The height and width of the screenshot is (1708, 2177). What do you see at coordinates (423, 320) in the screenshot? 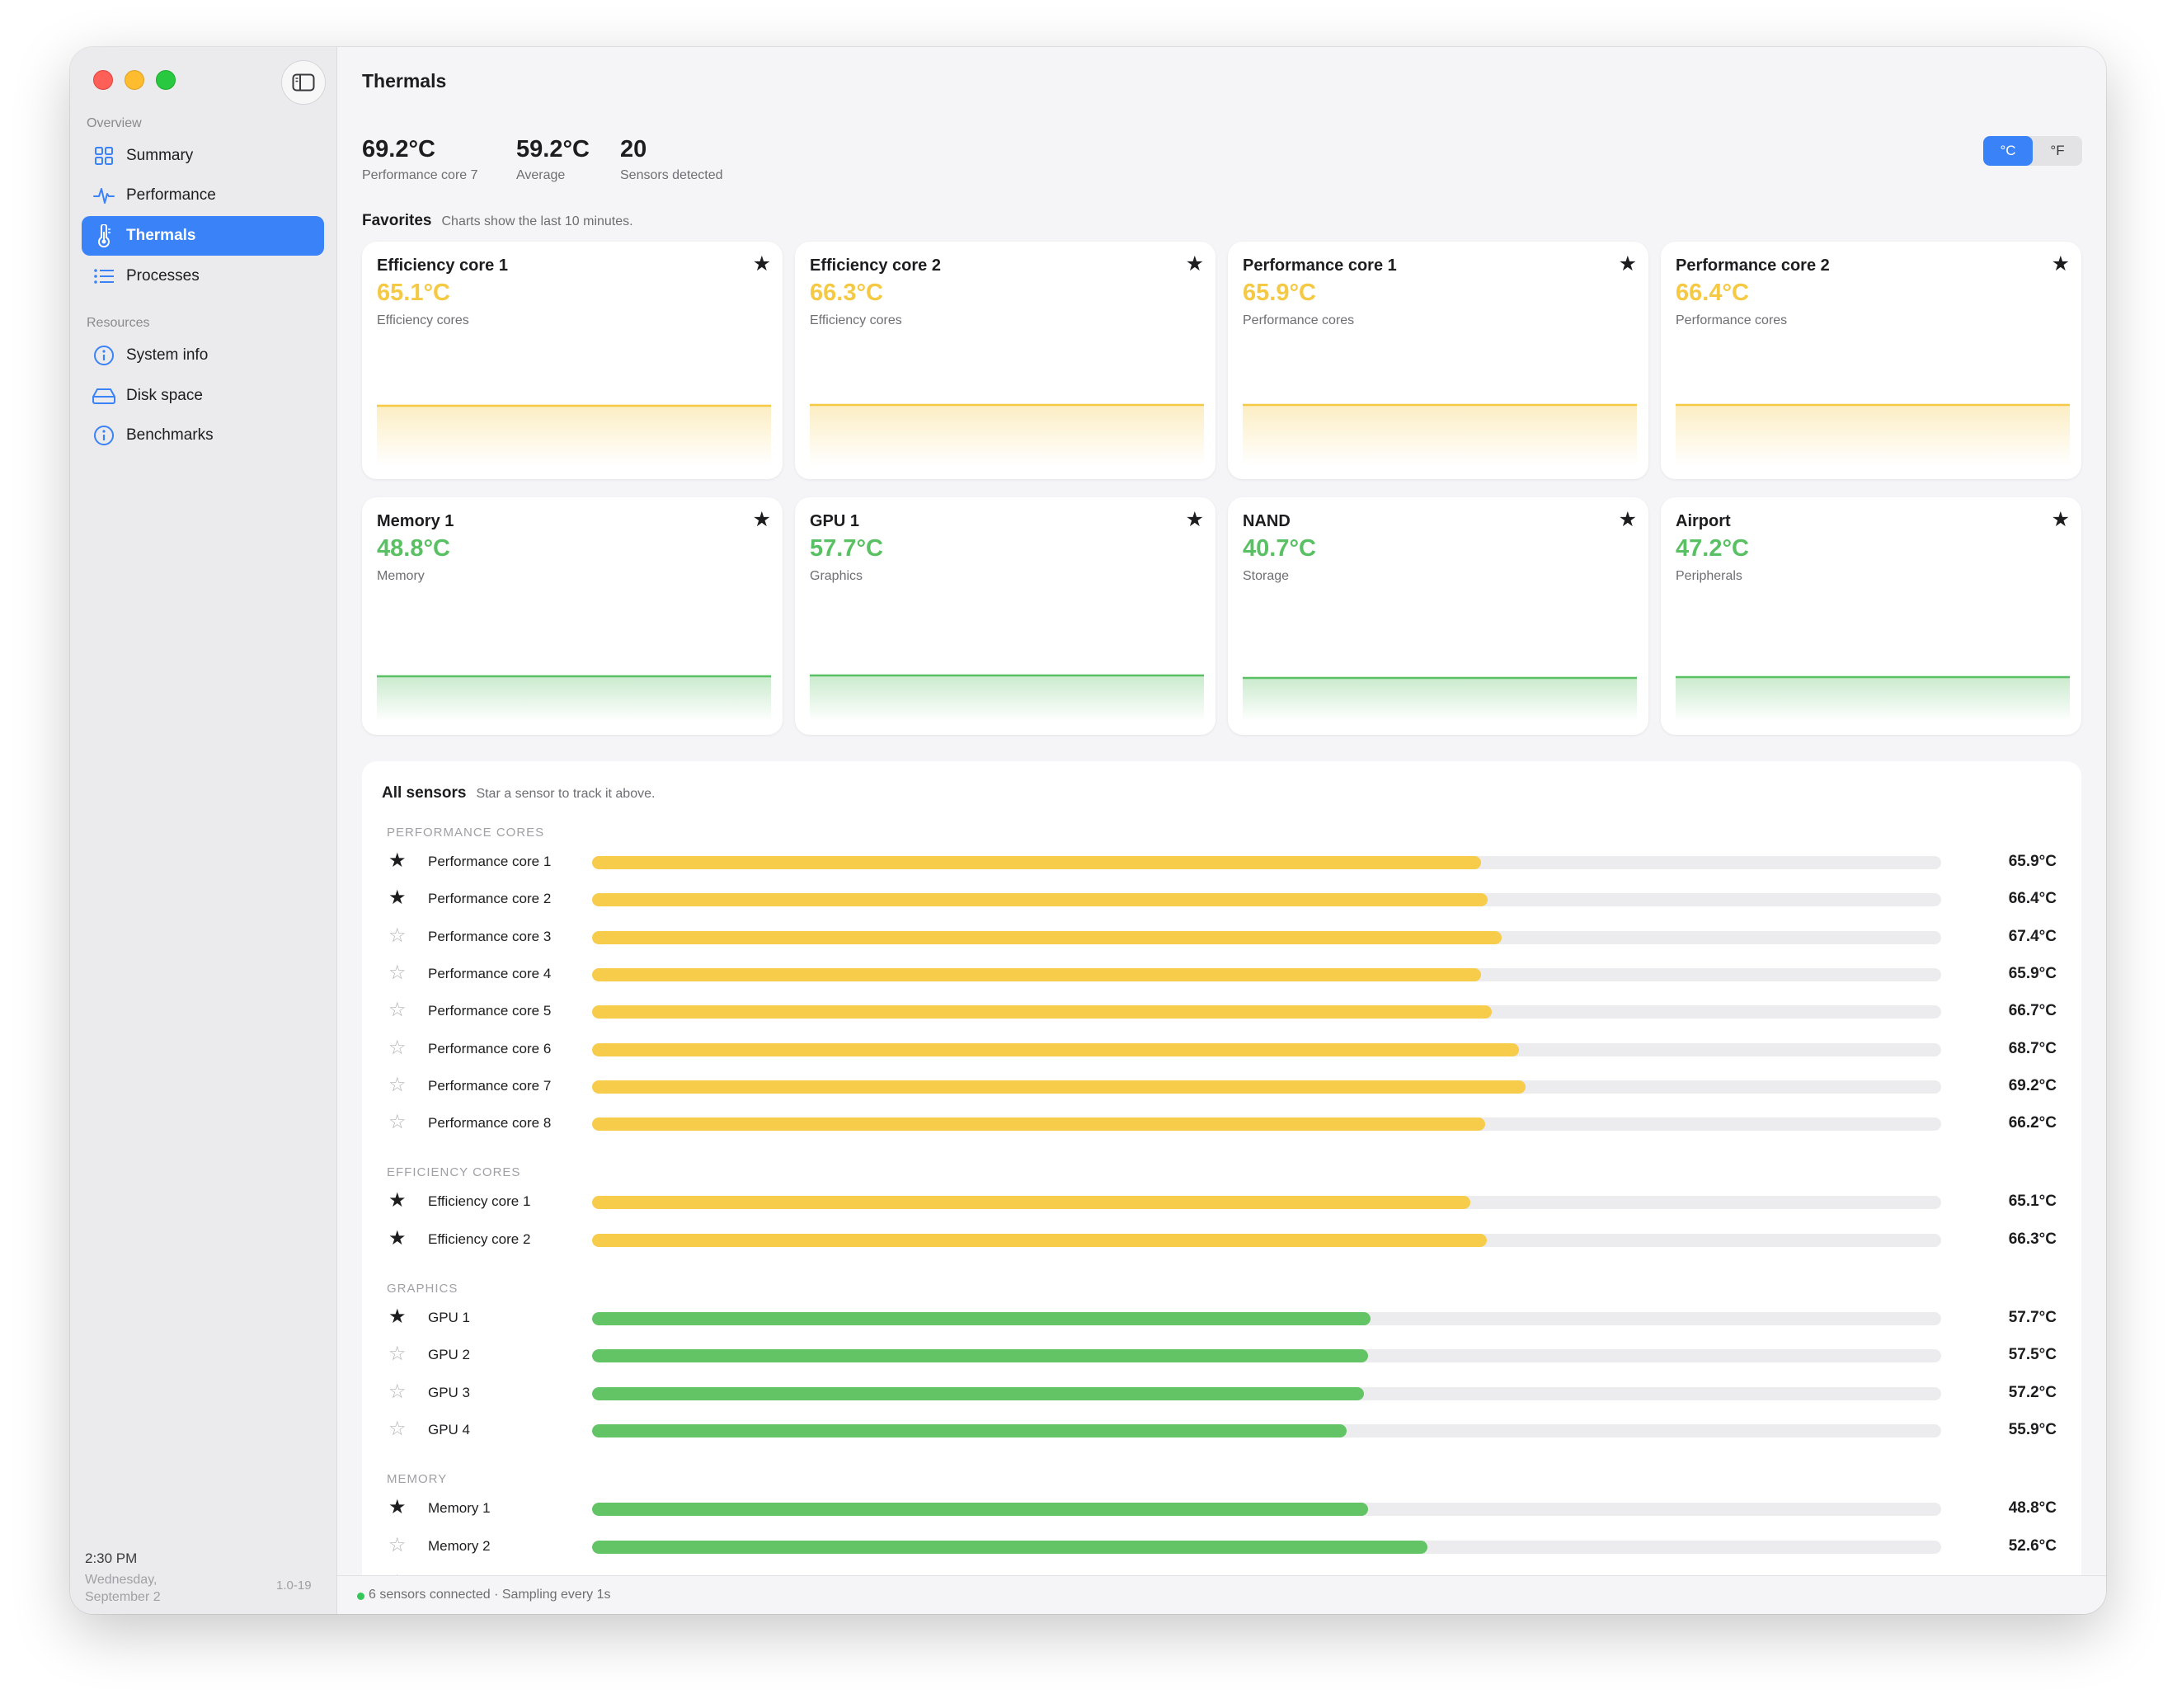
I see `card-group: Efficiency cores` at bounding box center [423, 320].